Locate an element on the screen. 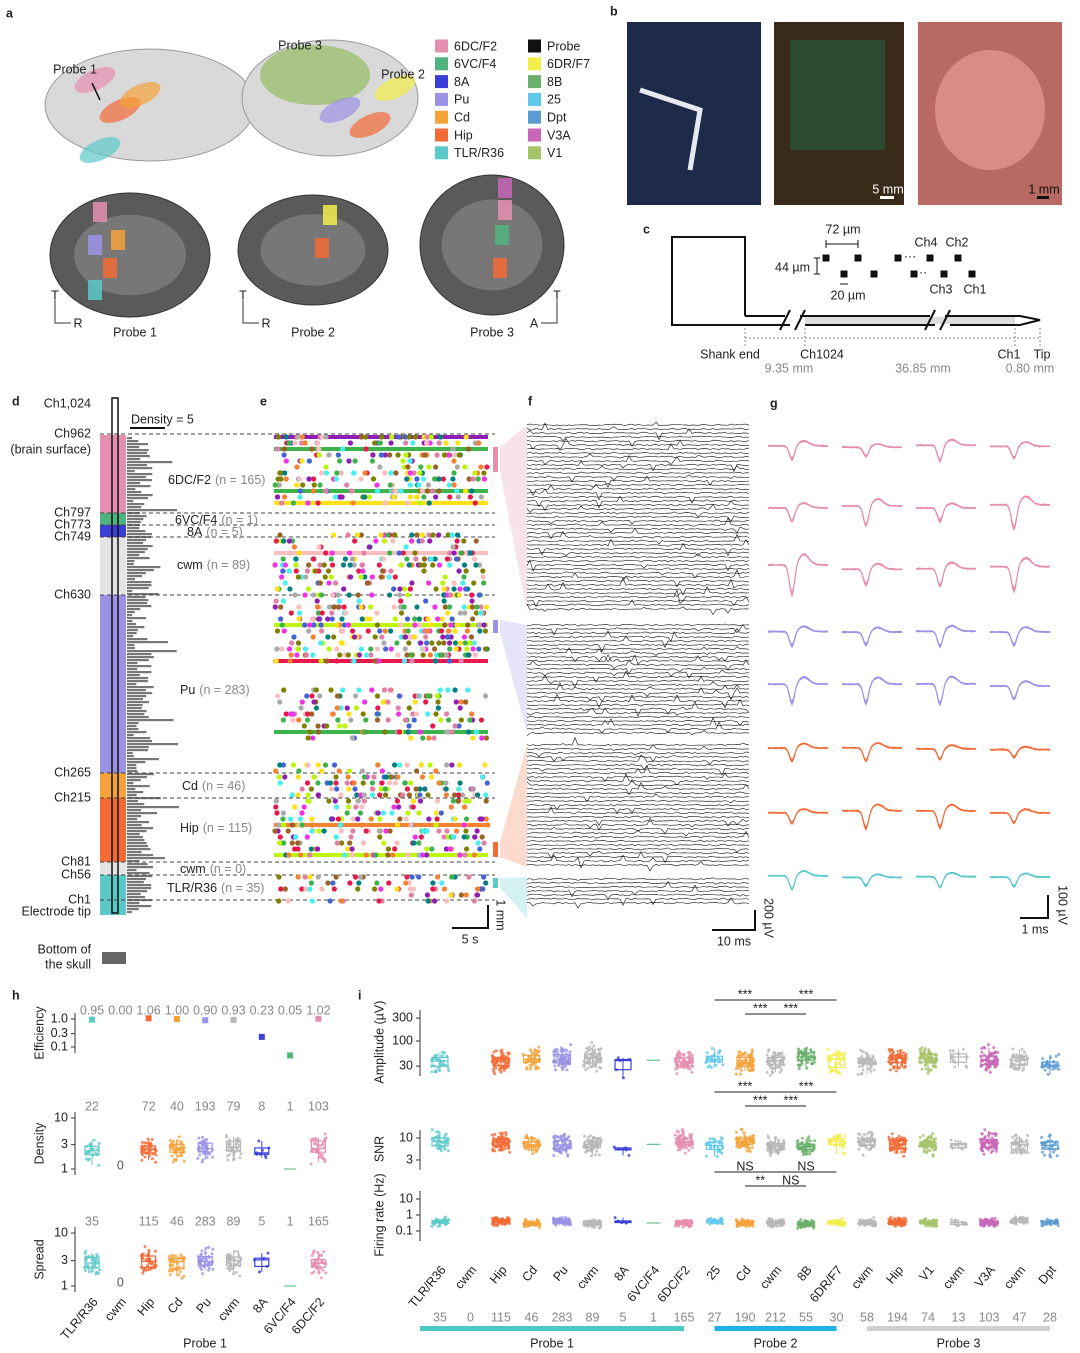 The height and width of the screenshot is (1353, 1080). label: Tip is located at coordinates (1042, 354).